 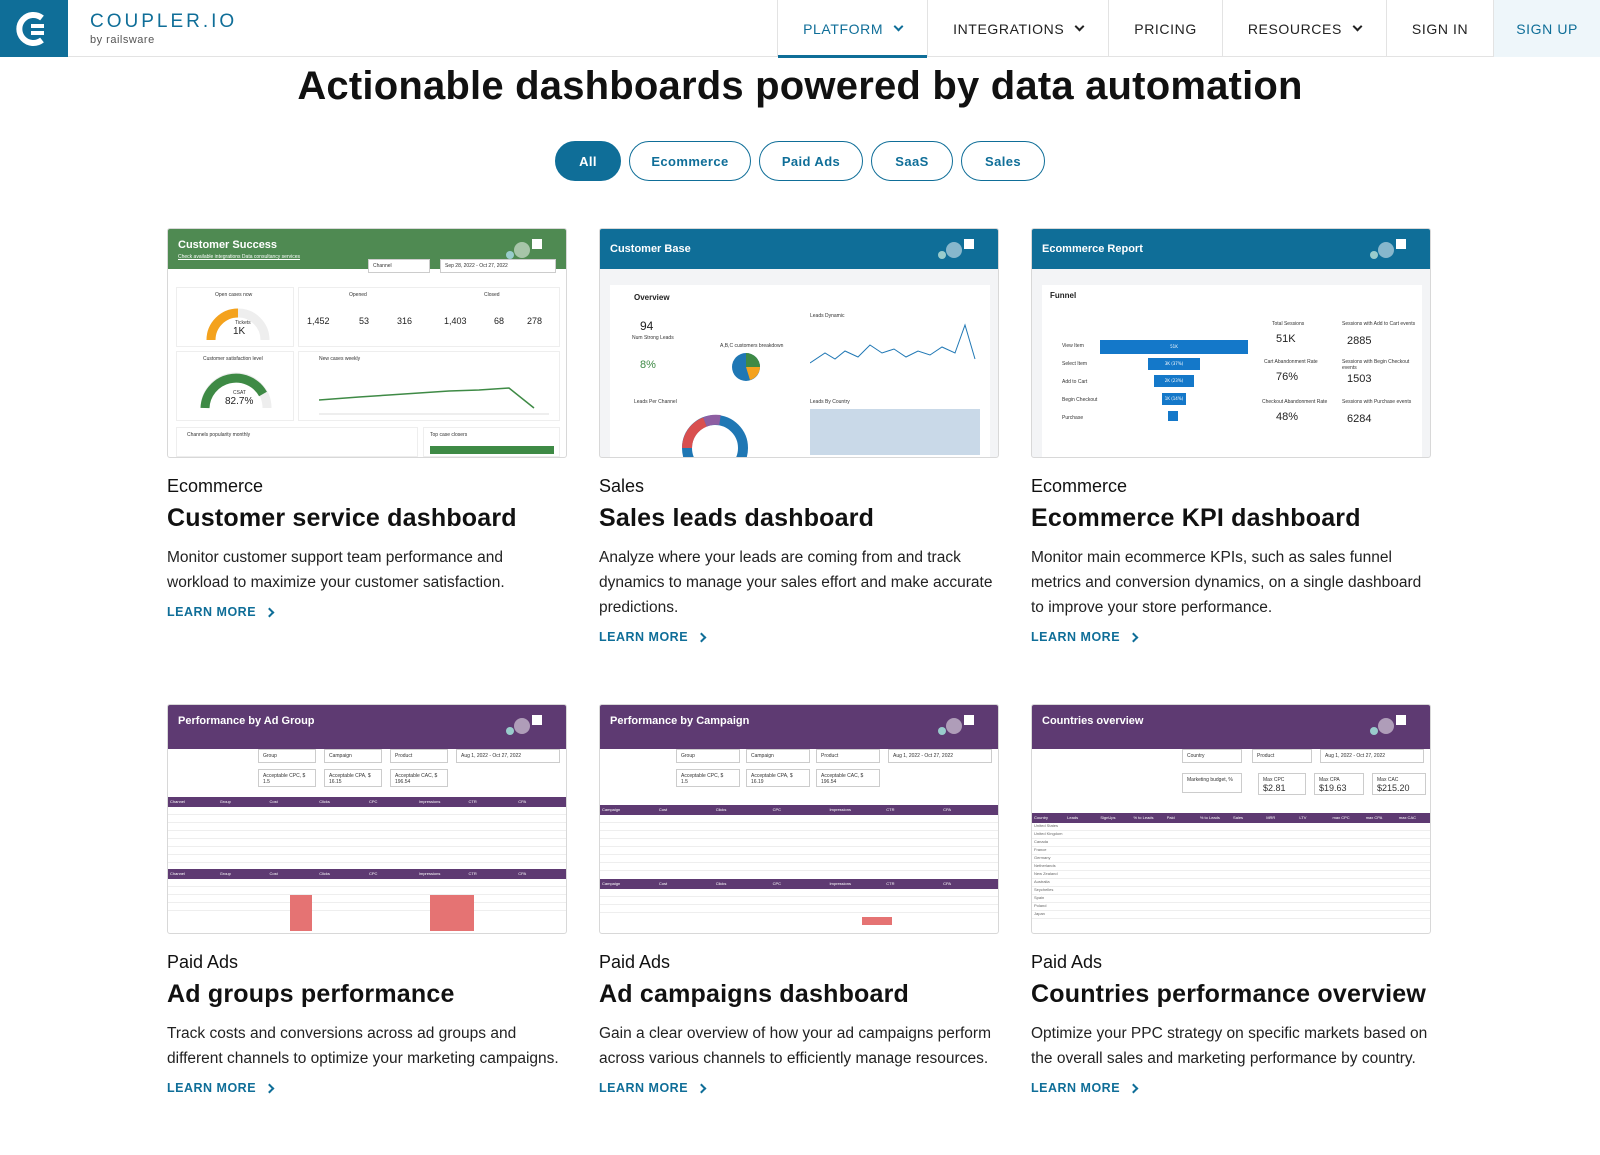 I want to click on column-header: CPA, so click(x=947, y=883).